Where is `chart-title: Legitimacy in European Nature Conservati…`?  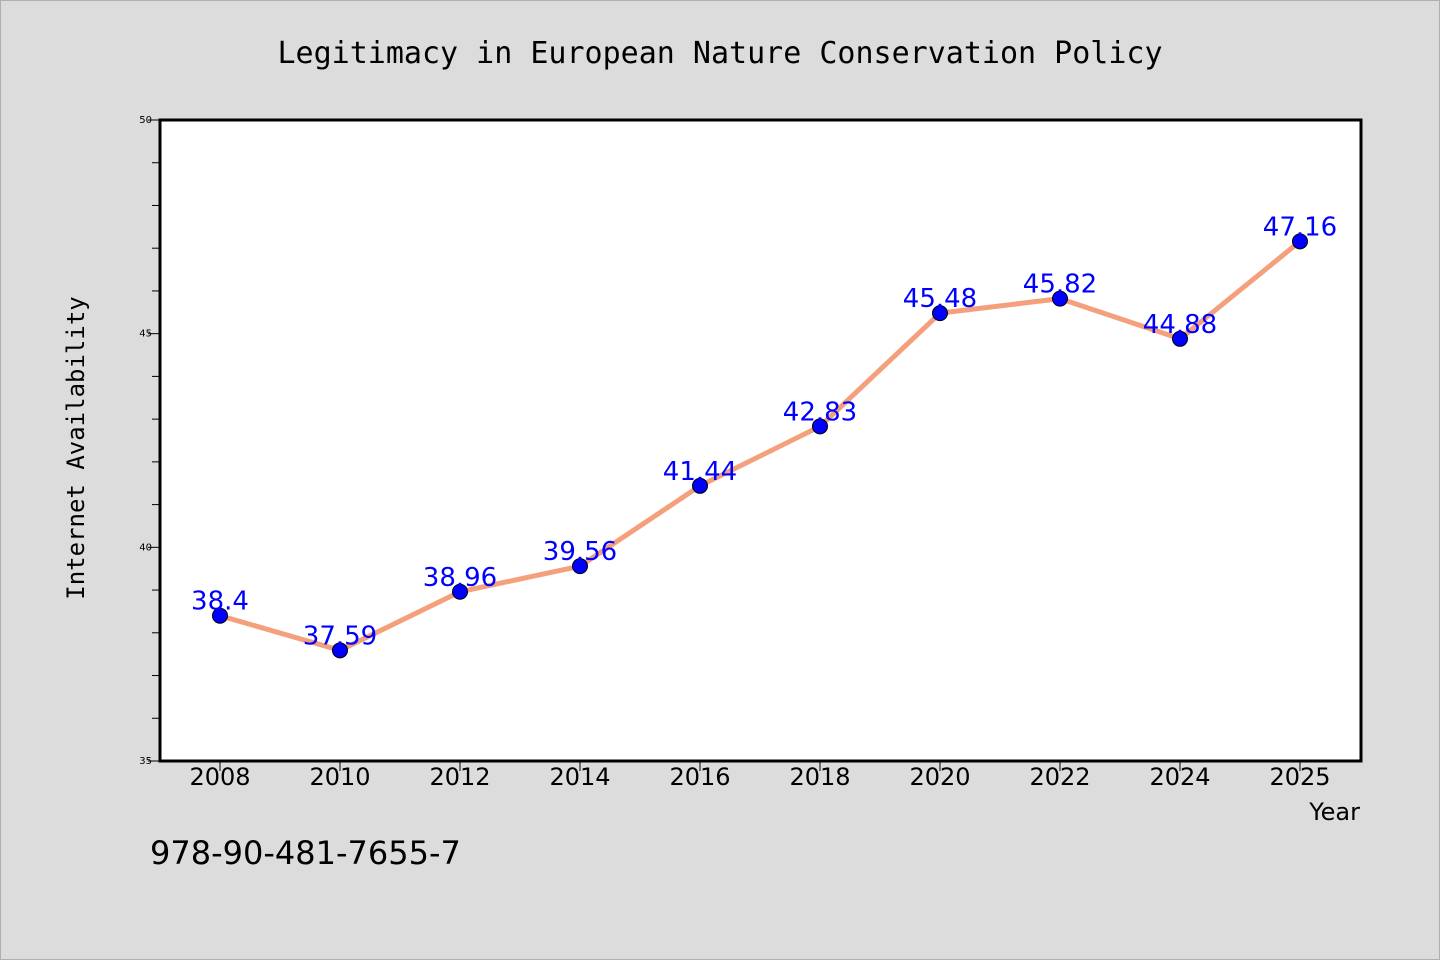
chart-title: Legitimacy in European Nature Conservati… is located at coordinates (719, 53).